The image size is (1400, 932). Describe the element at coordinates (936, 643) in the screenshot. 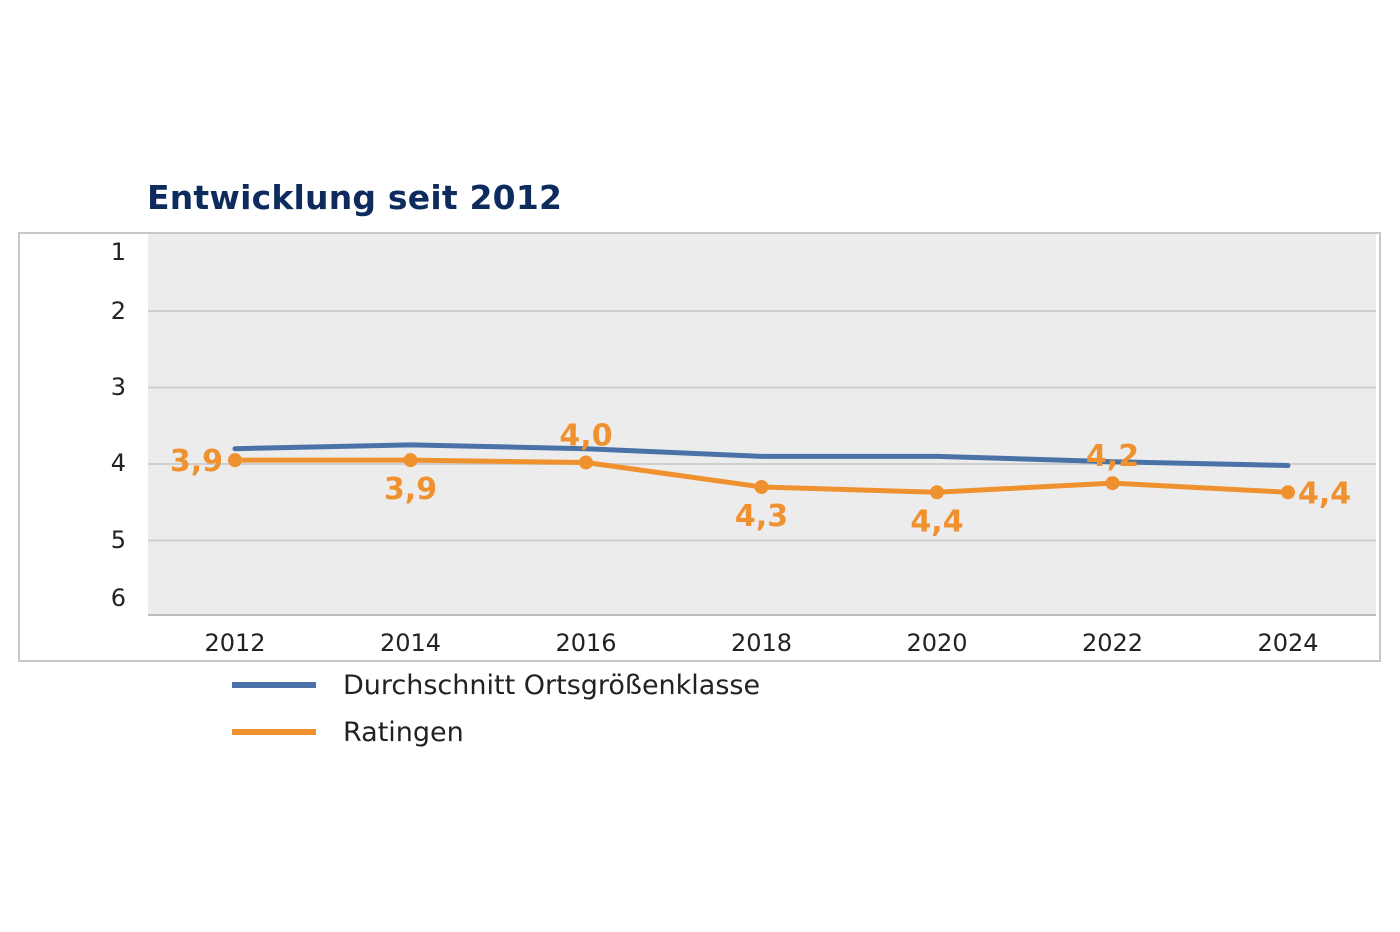

I see `x-tick-label: 2020` at that location.